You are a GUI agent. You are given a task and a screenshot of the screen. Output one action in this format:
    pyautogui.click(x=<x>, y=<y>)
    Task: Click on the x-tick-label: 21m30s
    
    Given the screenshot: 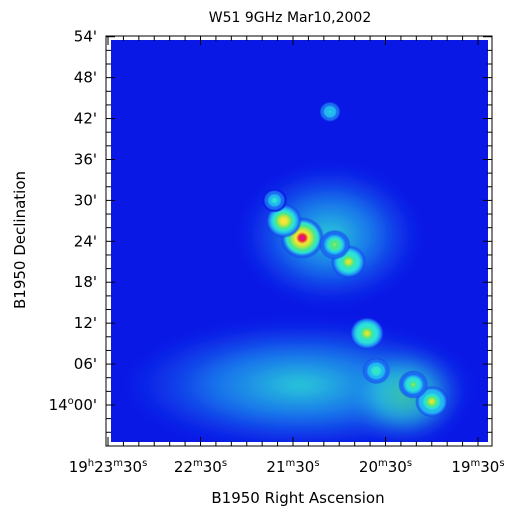 What is the action you would take?
    pyautogui.click(x=292, y=467)
    